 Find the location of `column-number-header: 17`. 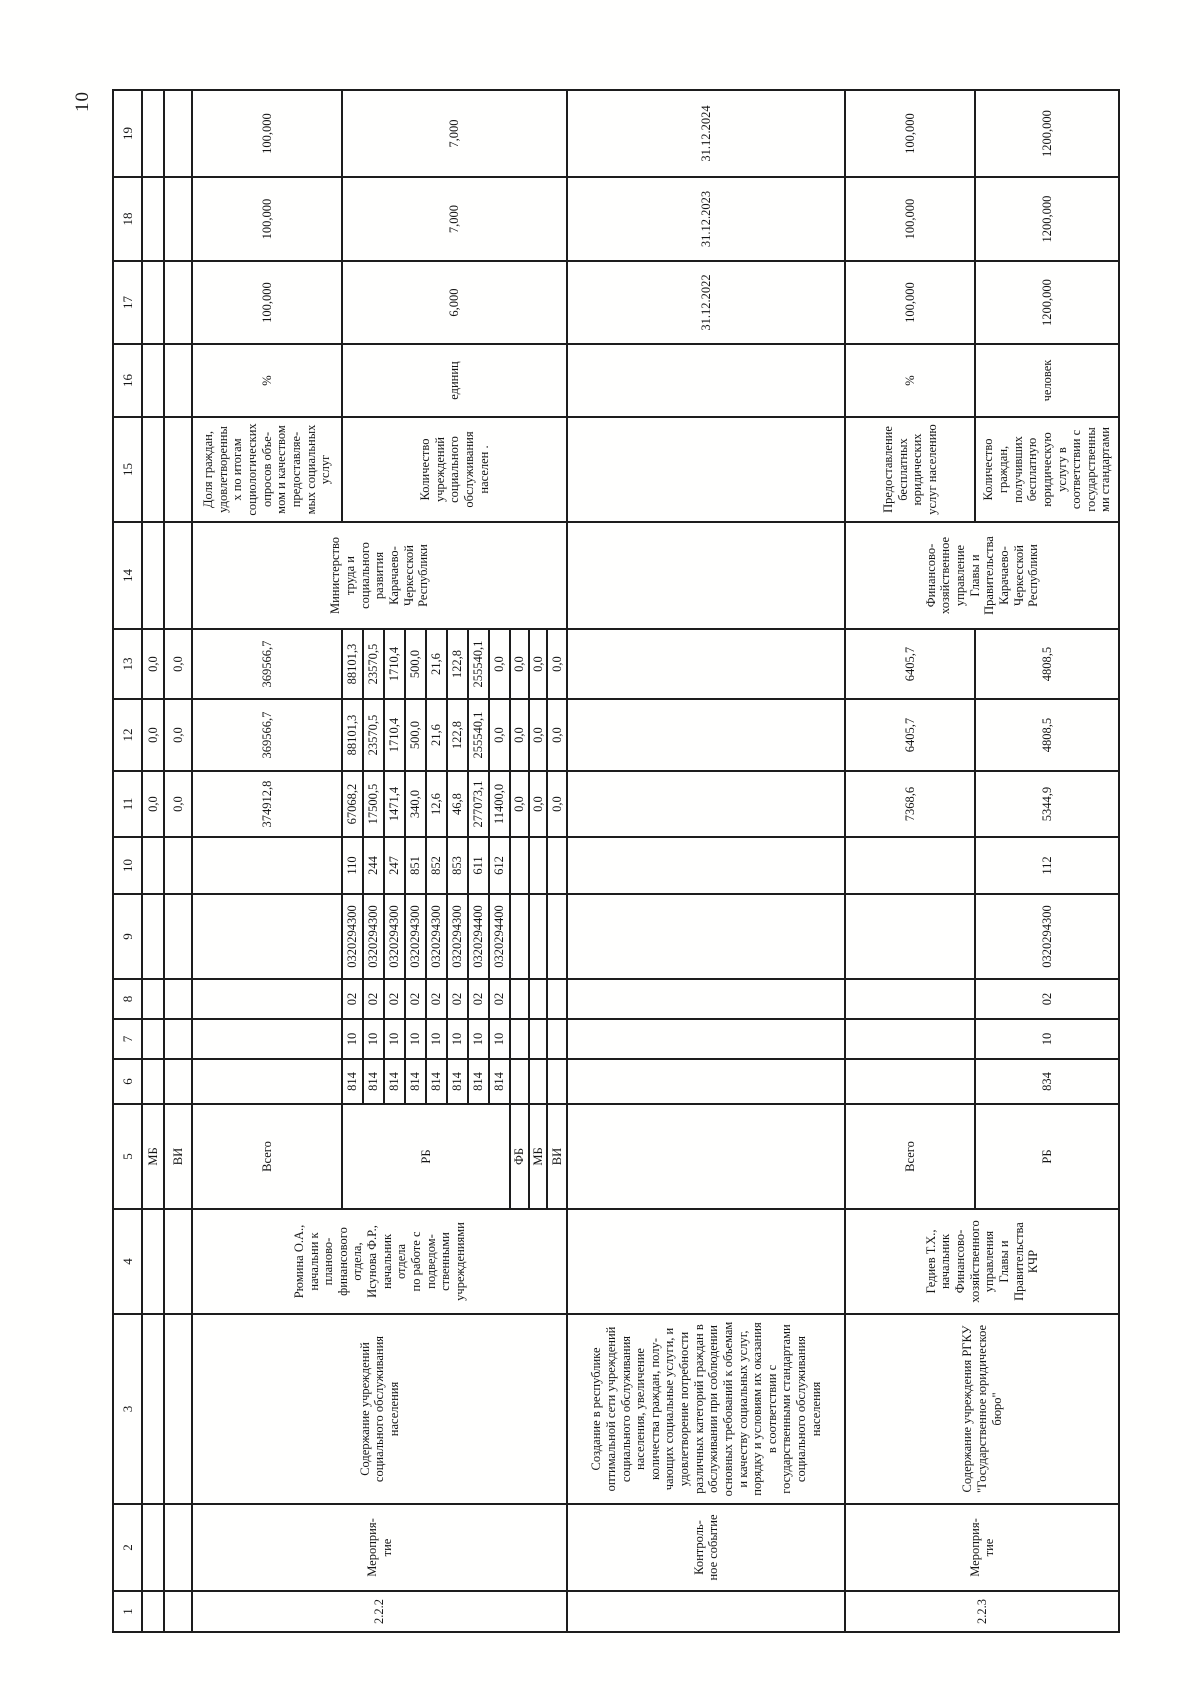

column-number-header: 17 is located at coordinates (127, 302).